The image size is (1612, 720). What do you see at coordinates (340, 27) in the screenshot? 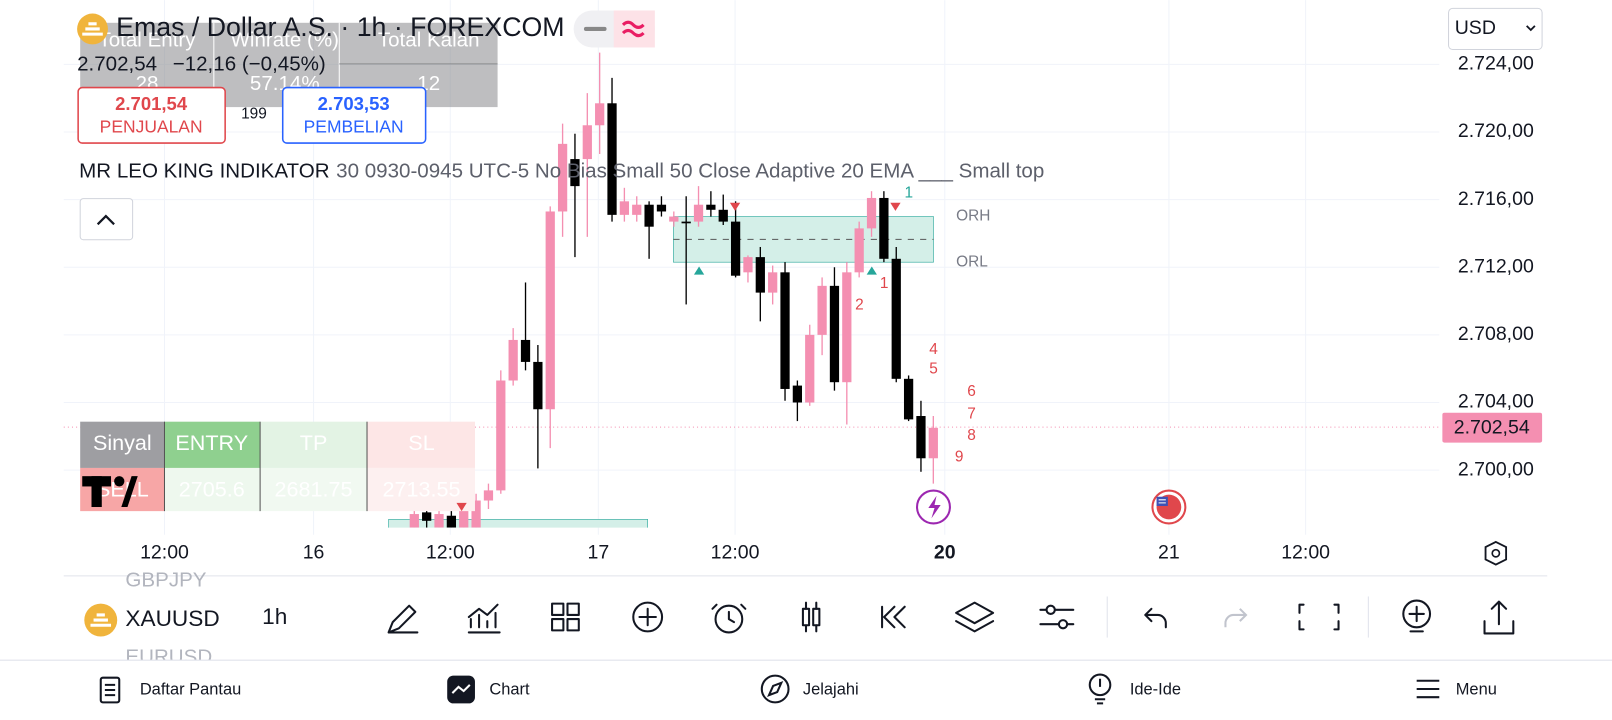
I see `chart-title: Emas / Dollar A.S. · 1h · FOREXCOM` at bounding box center [340, 27].